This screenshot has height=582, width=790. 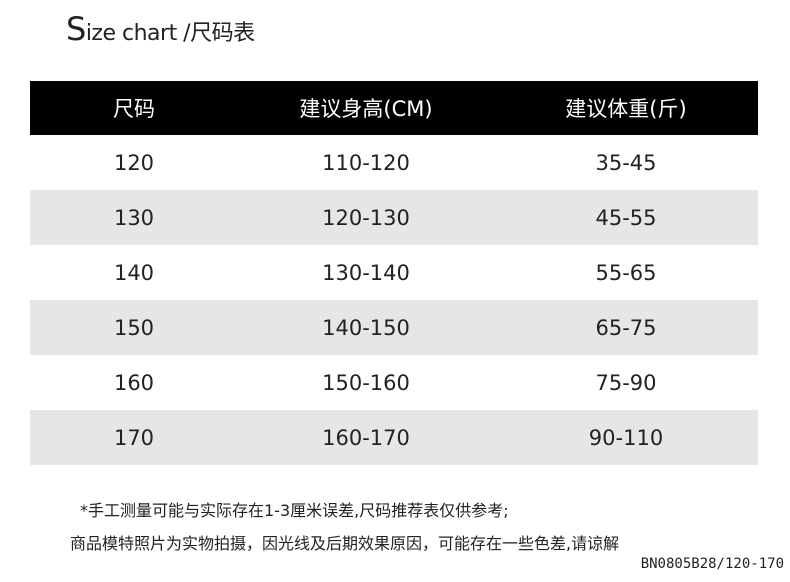 What do you see at coordinates (712, 564) in the screenshot?
I see `product-code: BN0805B28/120-170` at bounding box center [712, 564].